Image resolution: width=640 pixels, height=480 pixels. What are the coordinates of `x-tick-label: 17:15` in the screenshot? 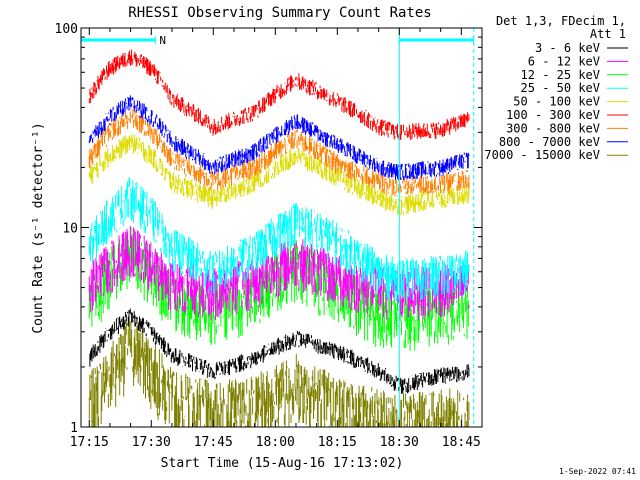 It's located at (89, 442).